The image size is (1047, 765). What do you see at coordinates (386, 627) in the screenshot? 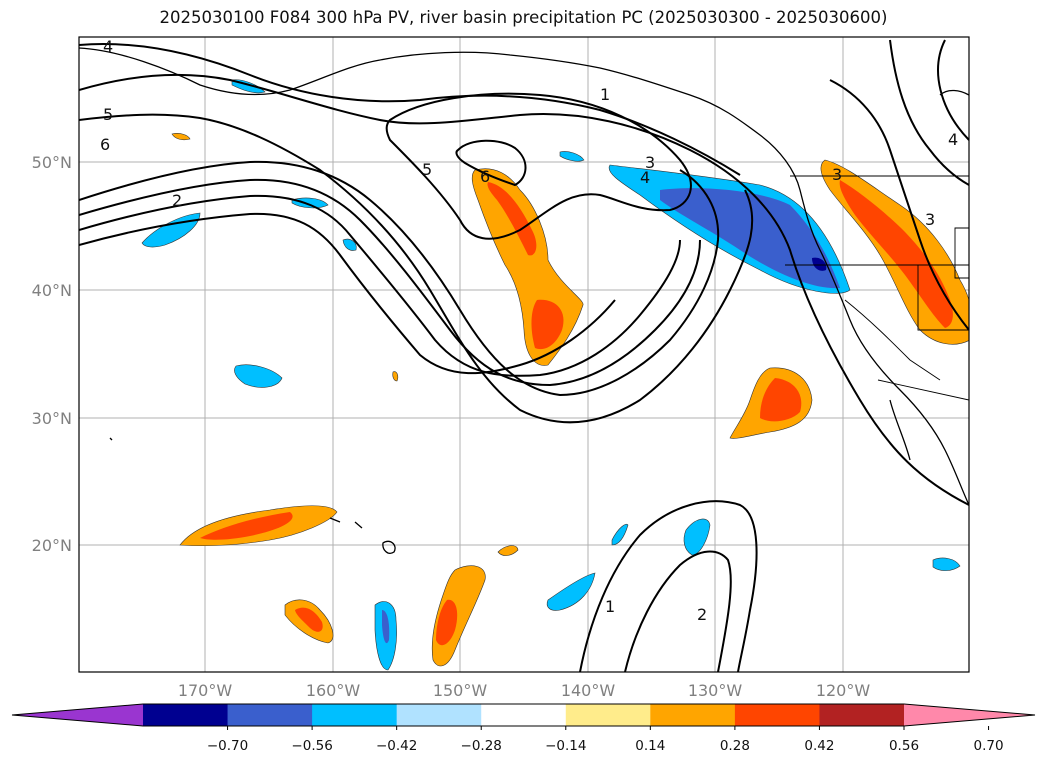
I see `negative-anomaly-s1-core` at bounding box center [386, 627].